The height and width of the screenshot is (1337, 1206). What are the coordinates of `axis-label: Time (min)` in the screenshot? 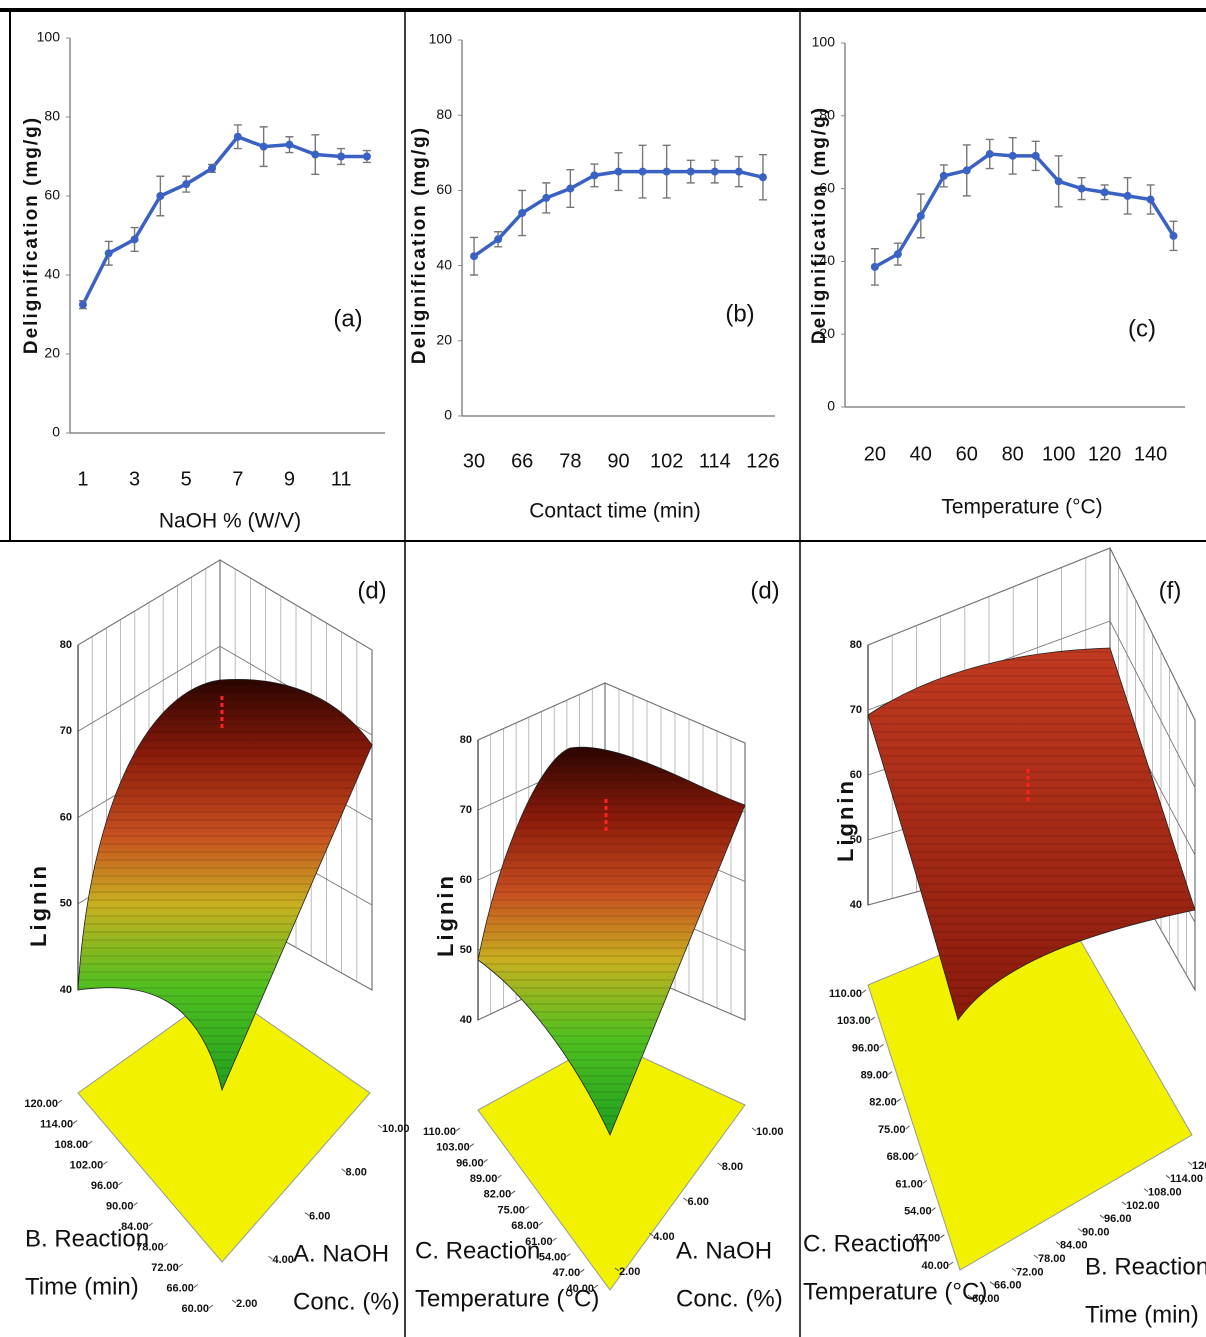 It's located at (82, 1286).